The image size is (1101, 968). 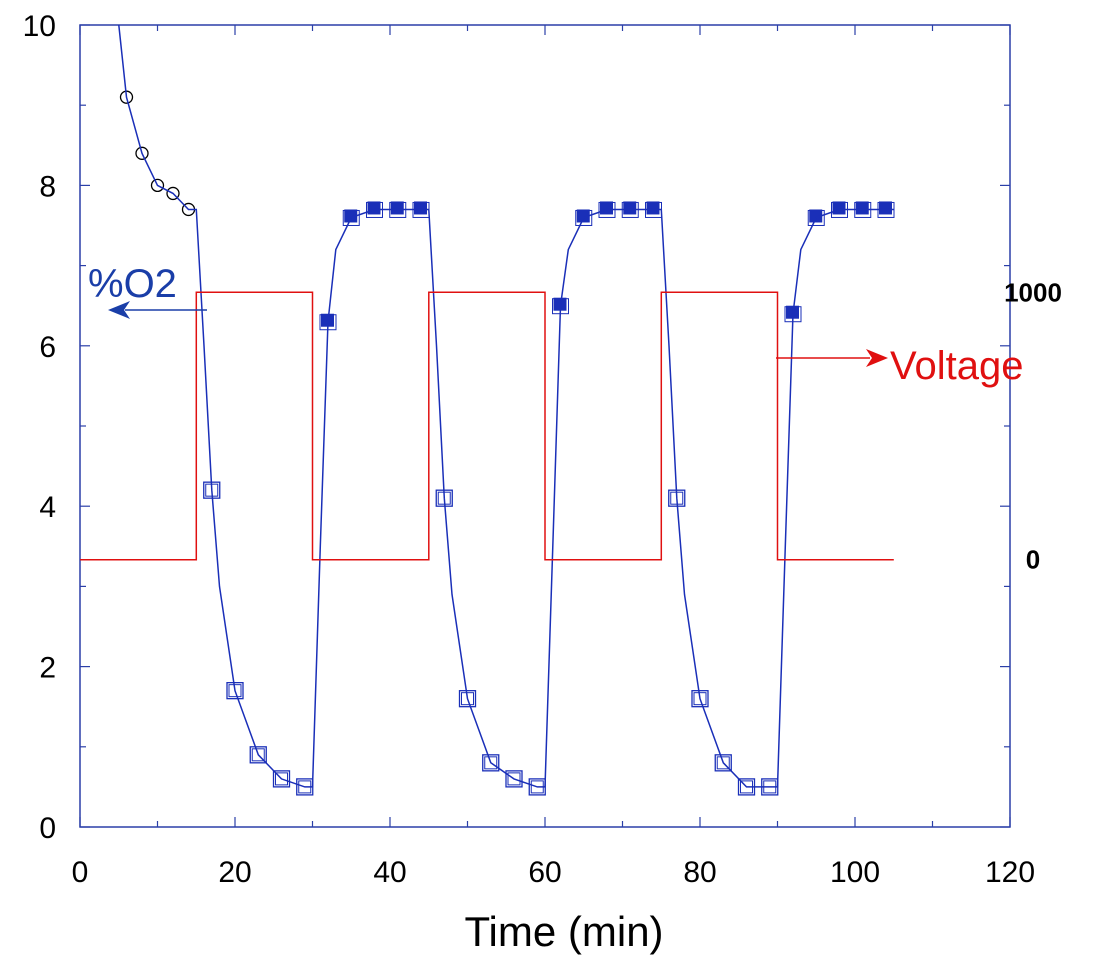 What do you see at coordinates (389, 872) in the screenshot?
I see `x-tick-label: 40` at bounding box center [389, 872].